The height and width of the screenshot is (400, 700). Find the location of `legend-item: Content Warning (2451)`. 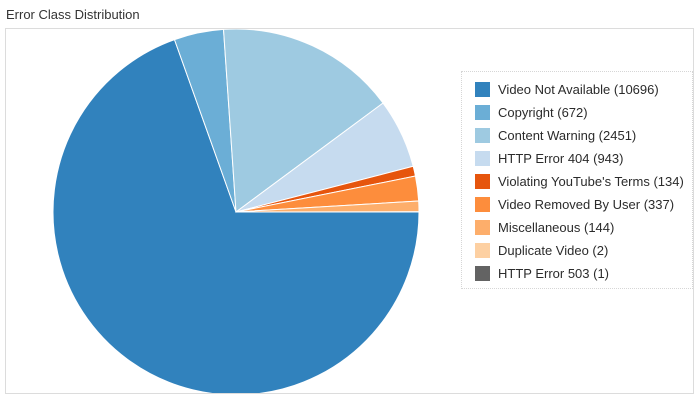

legend-item: Content Warning (2451) is located at coordinates (583, 135).